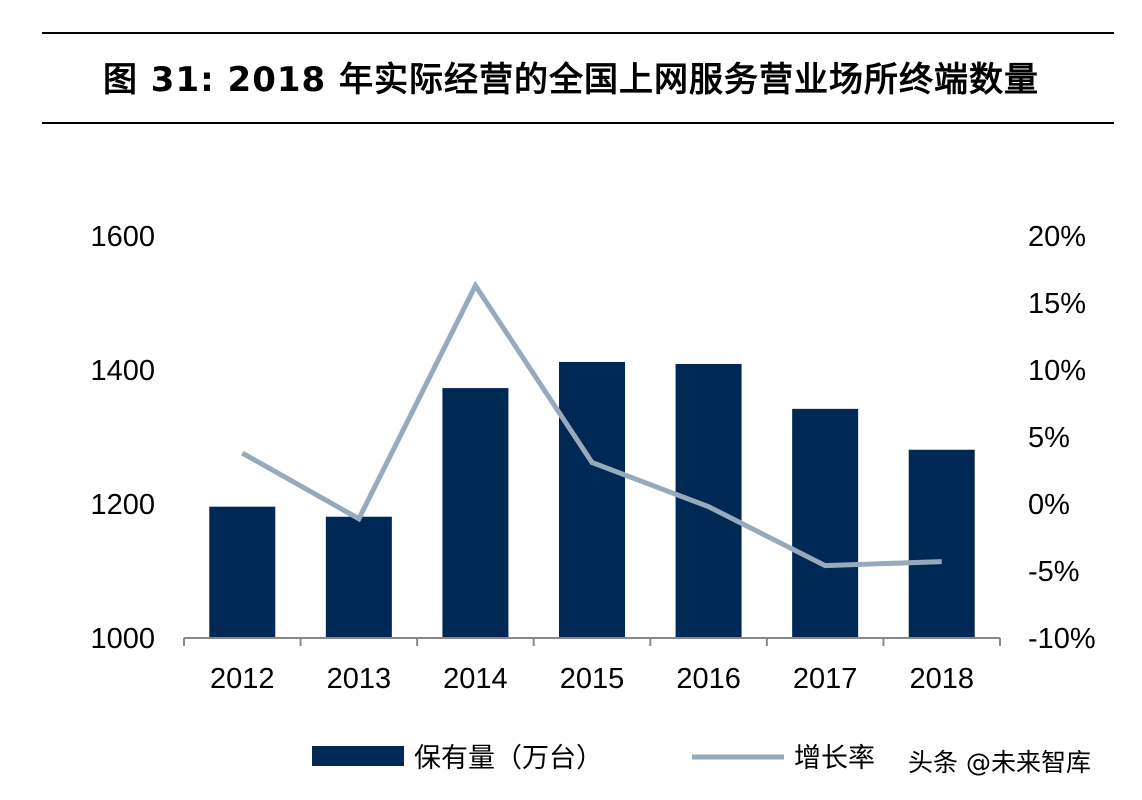  What do you see at coordinates (578, 123) in the screenshot?
I see `title-rule` at bounding box center [578, 123].